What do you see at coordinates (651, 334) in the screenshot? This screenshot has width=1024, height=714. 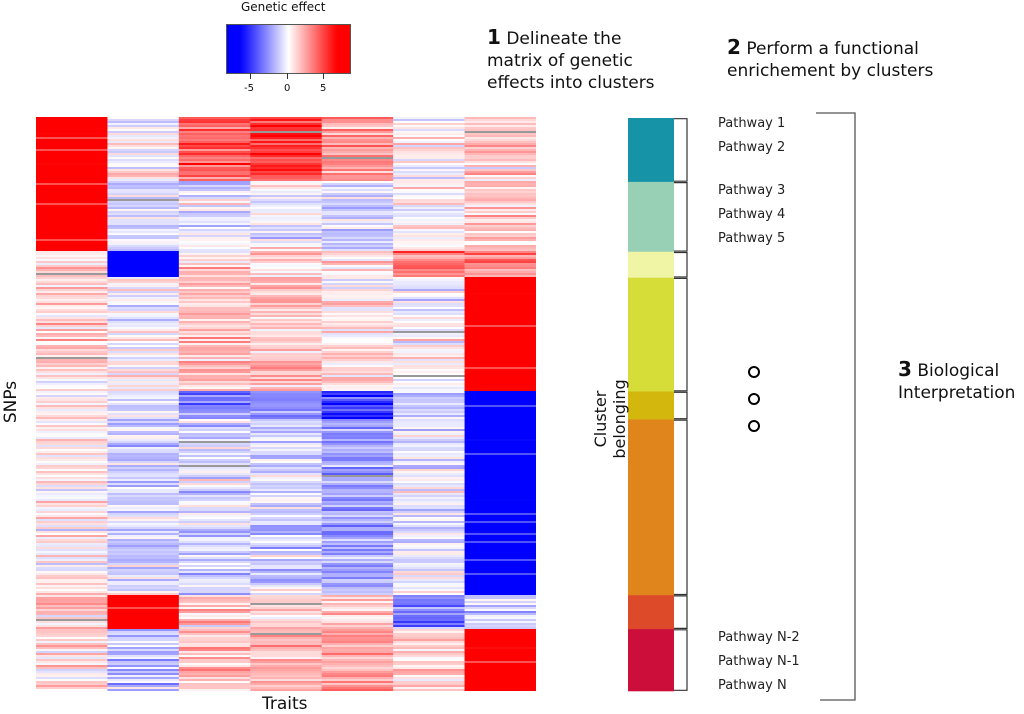 I see `cluster-segment` at bounding box center [651, 334].